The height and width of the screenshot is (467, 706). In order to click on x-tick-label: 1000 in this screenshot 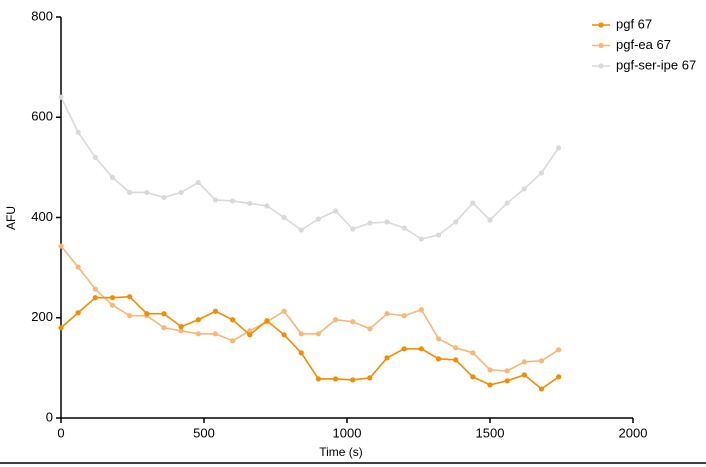, I will do `click(347, 432)`.